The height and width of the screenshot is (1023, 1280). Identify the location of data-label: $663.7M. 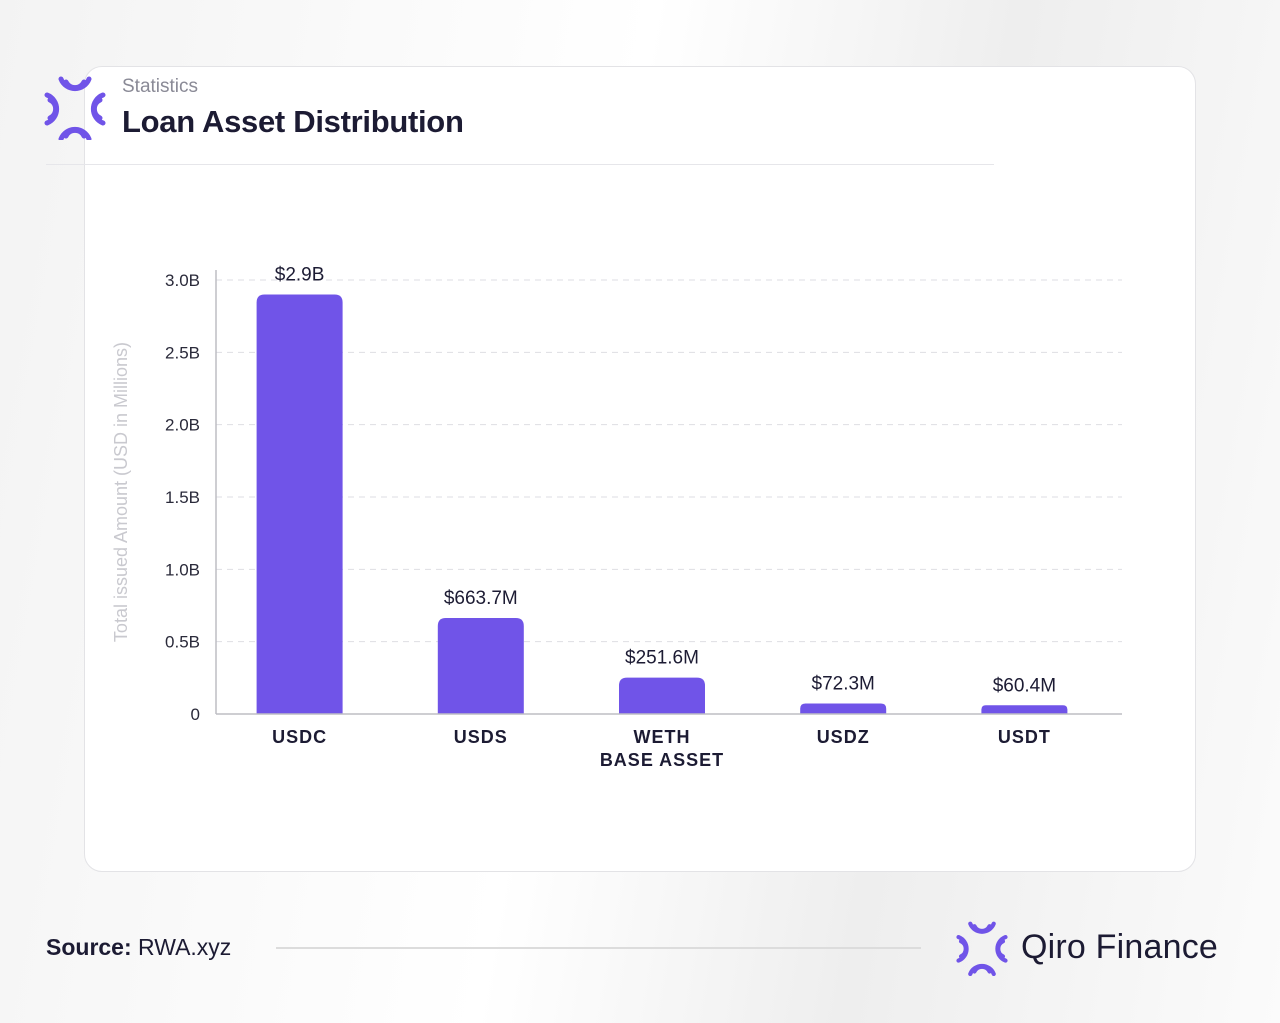
(481, 598).